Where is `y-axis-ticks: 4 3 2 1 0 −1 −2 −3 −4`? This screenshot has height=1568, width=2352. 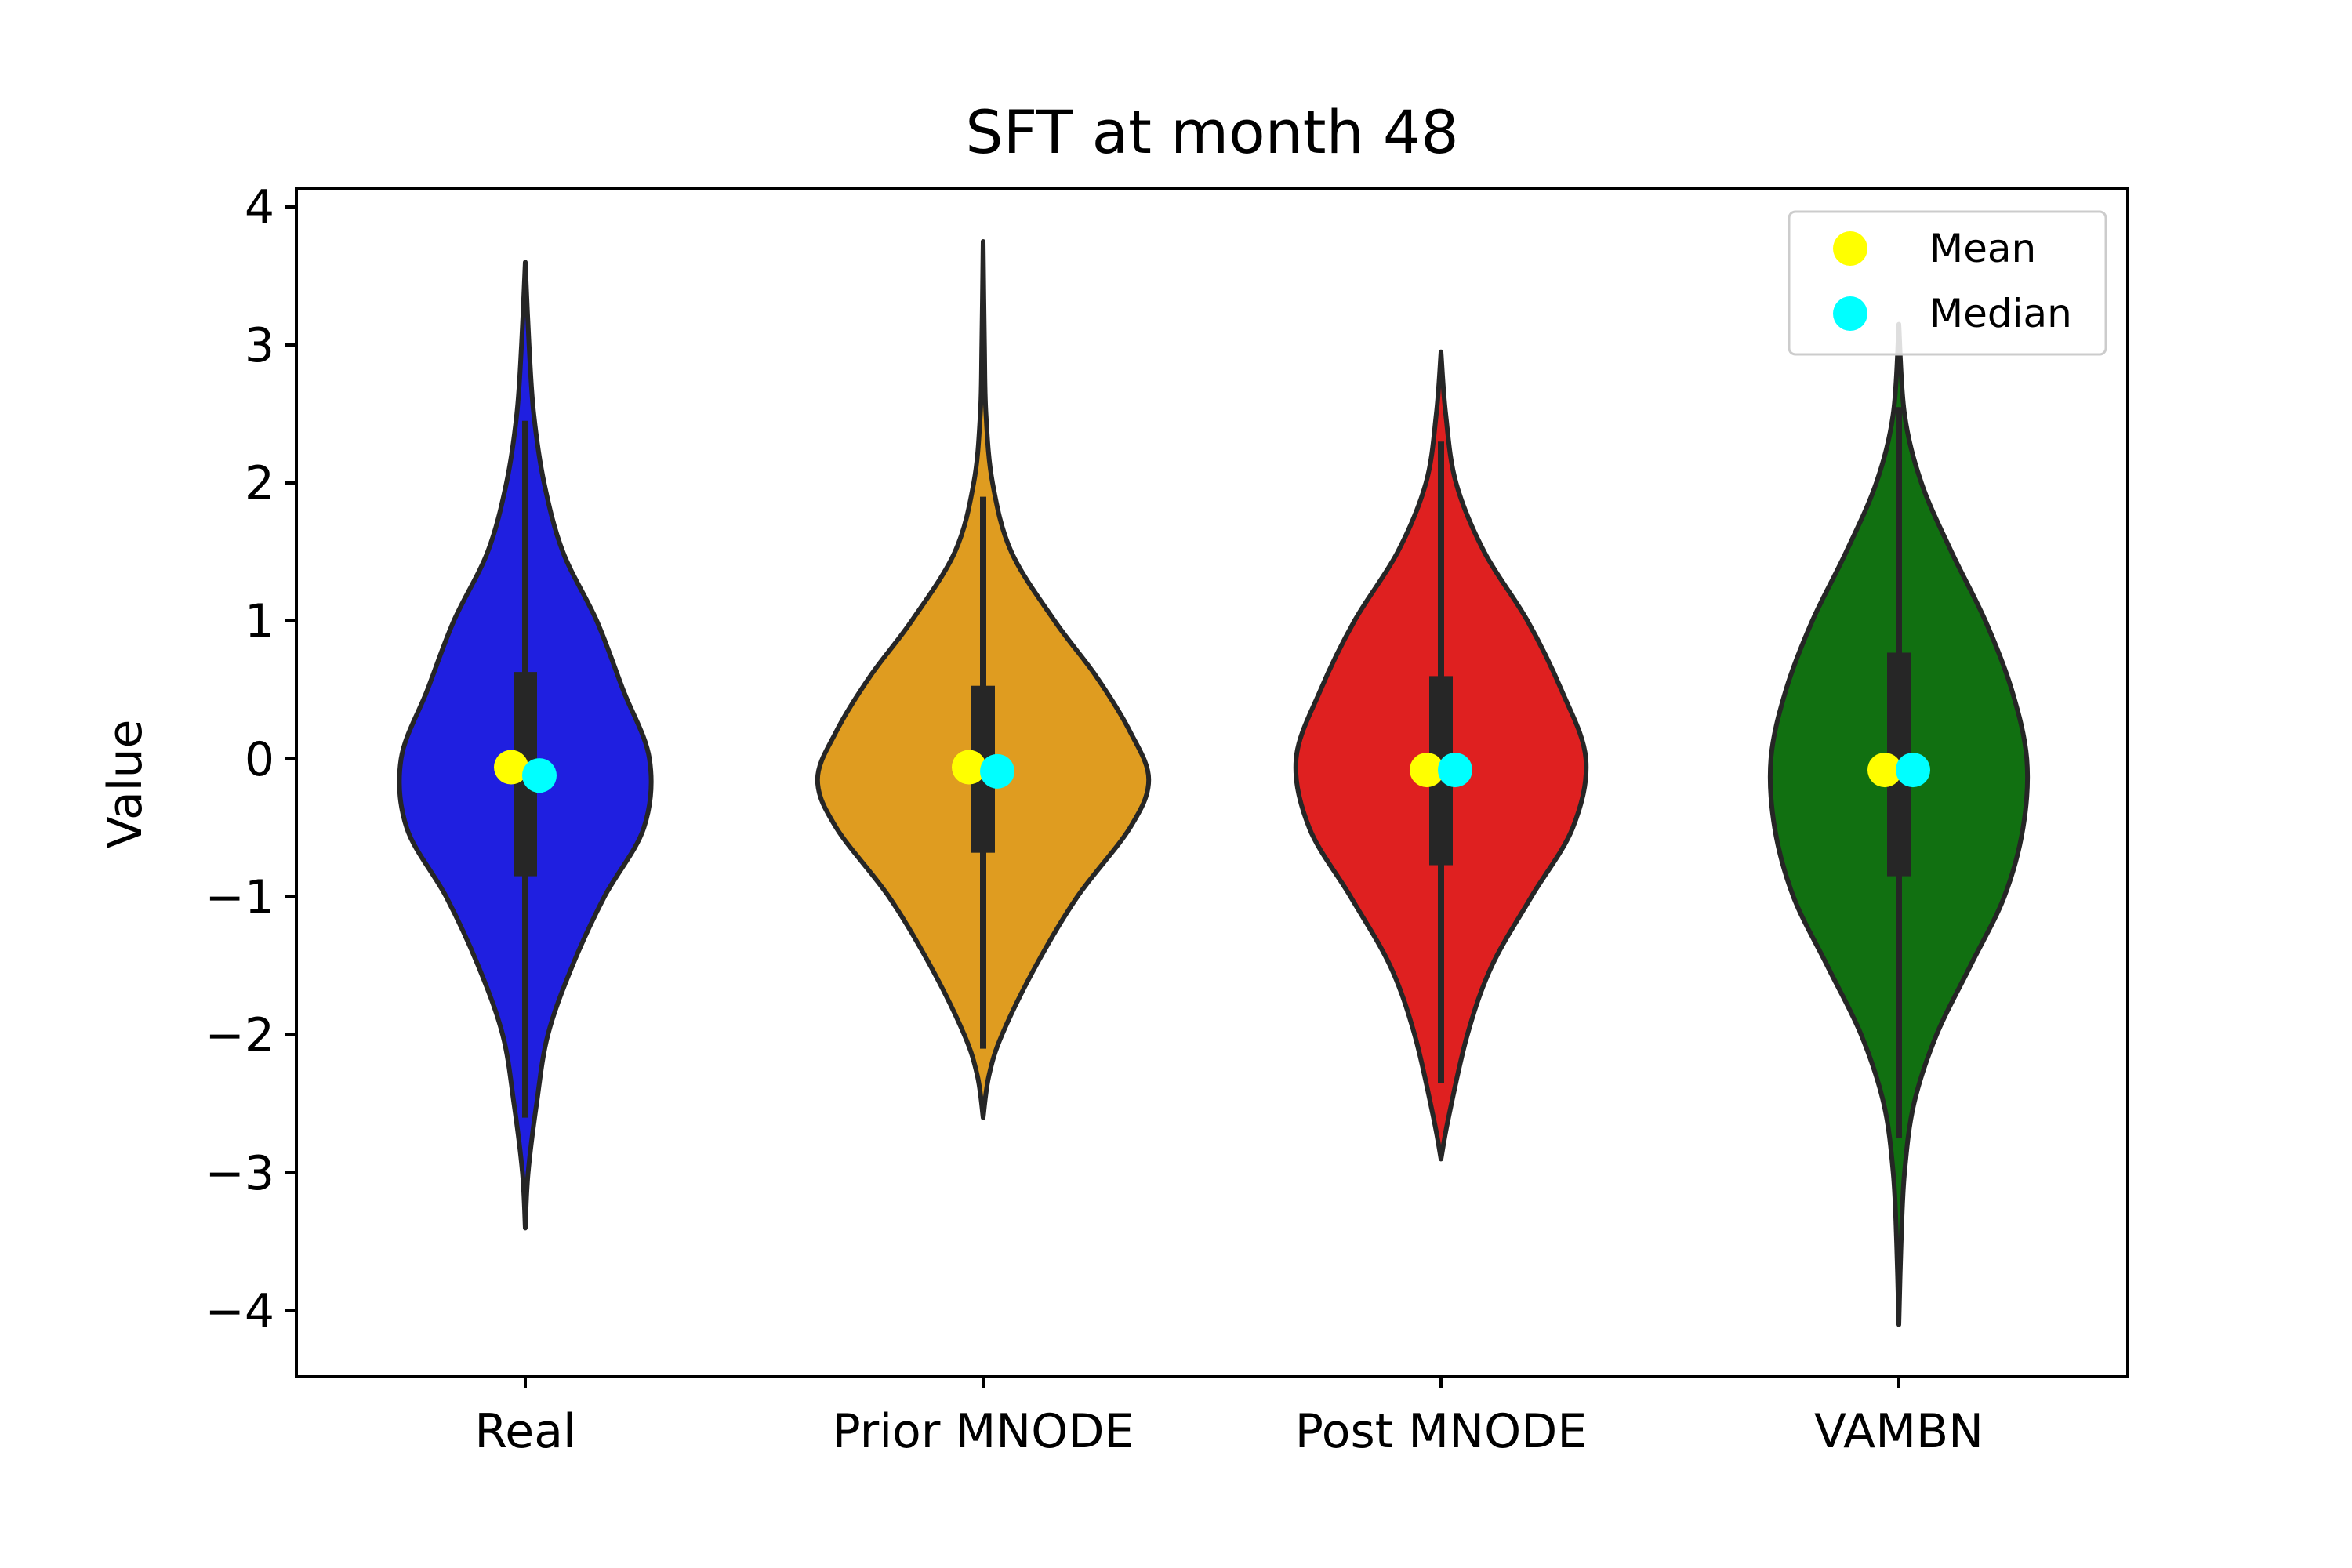 y-axis-ticks: 4 3 2 1 0 −1 −2 −3 −4 is located at coordinates (250, 759).